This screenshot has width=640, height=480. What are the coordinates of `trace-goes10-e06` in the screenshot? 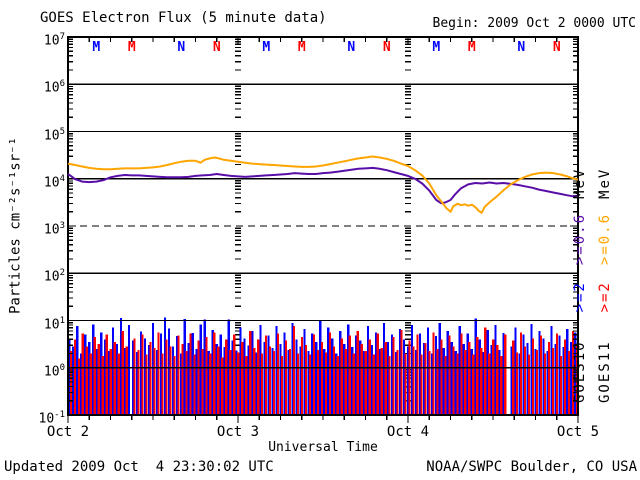 It's located at (323, 185).